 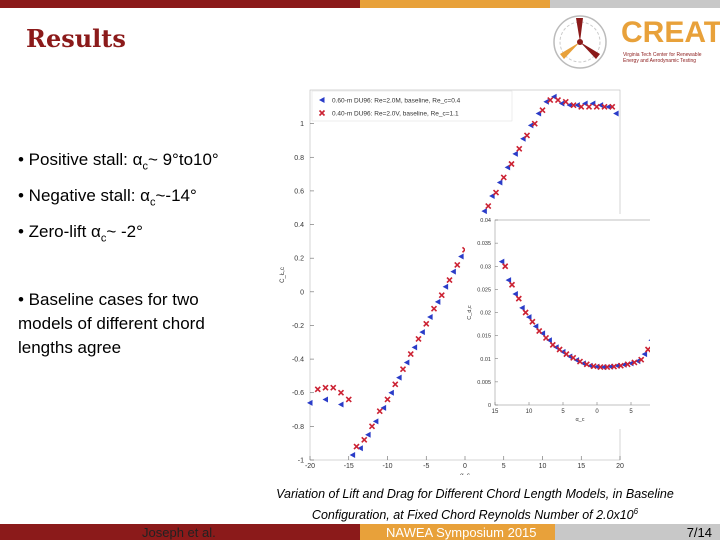 What do you see at coordinates (581, 466) in the screenshot?
I see `x-tick-label: 15` at bounding box center [581, 466].